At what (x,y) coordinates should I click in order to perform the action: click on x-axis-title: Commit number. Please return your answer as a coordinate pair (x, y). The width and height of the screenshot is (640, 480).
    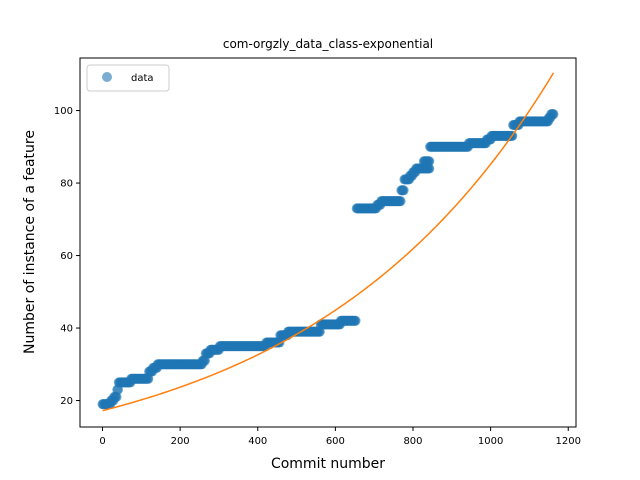
    Looking at the image, I should click on (328, 464).